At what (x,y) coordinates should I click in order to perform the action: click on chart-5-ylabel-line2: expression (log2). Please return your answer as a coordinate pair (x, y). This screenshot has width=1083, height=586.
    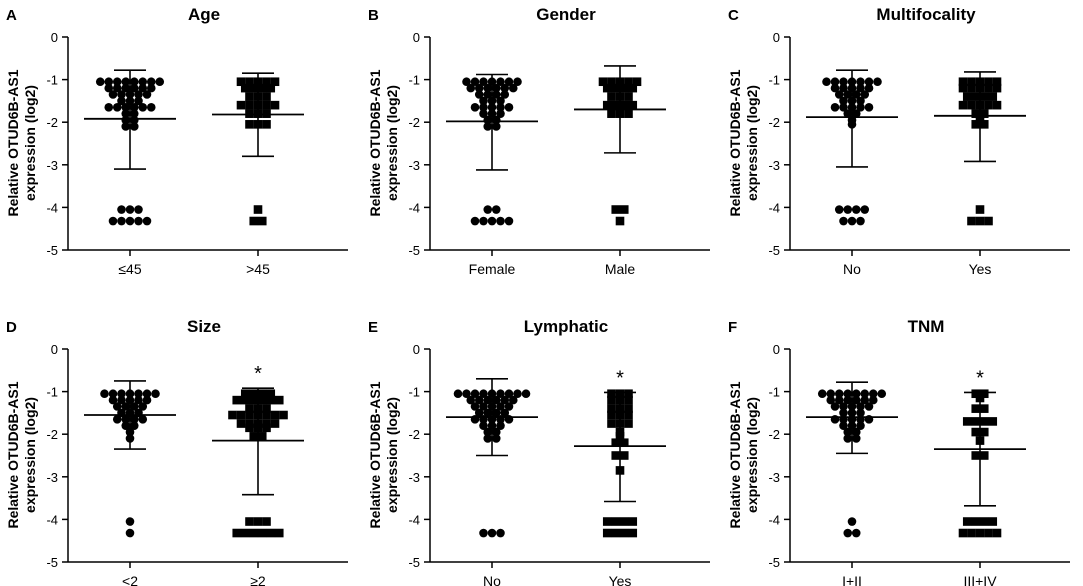
    Looking at the image, I should click on (752, 455).